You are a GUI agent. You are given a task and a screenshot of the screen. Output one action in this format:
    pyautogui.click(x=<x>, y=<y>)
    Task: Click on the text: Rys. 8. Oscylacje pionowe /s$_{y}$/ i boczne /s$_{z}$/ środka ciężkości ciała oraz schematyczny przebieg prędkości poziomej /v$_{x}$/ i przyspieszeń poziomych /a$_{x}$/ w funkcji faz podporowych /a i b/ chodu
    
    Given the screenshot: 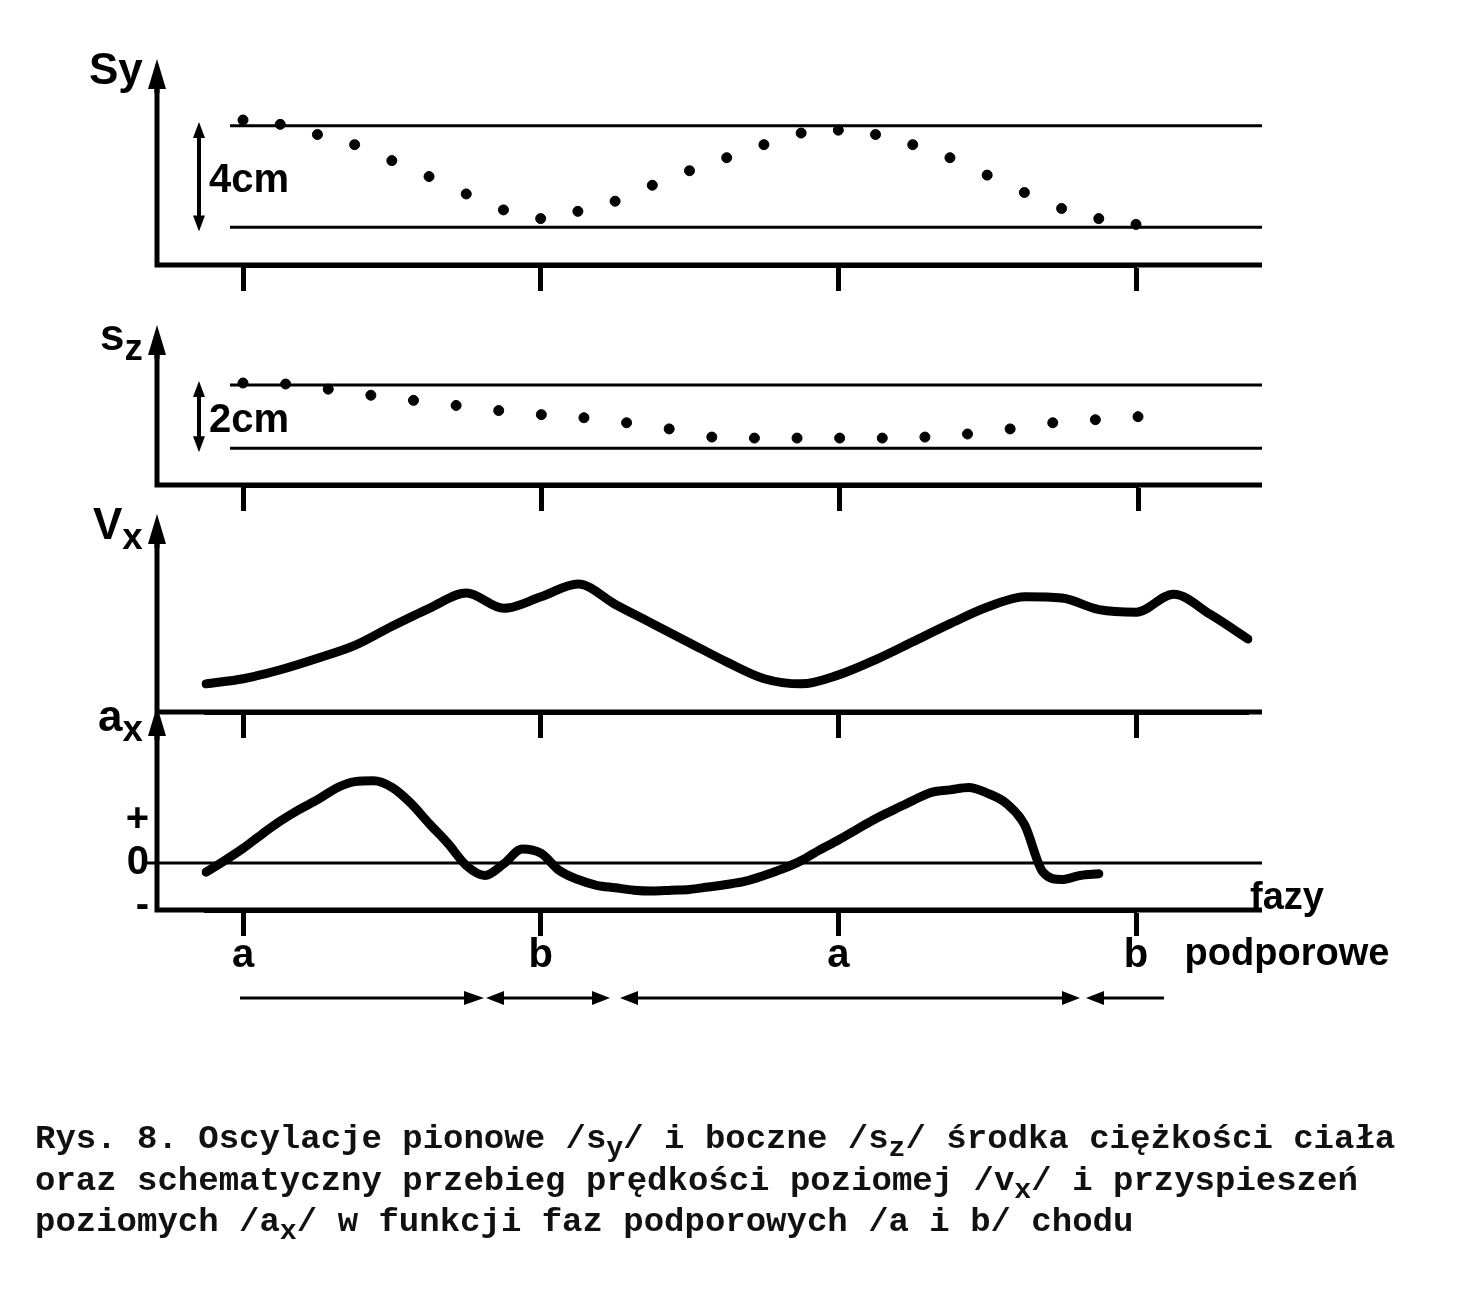 What is the action you would take?
    pyautogui.click(x=715, y=1184)
    